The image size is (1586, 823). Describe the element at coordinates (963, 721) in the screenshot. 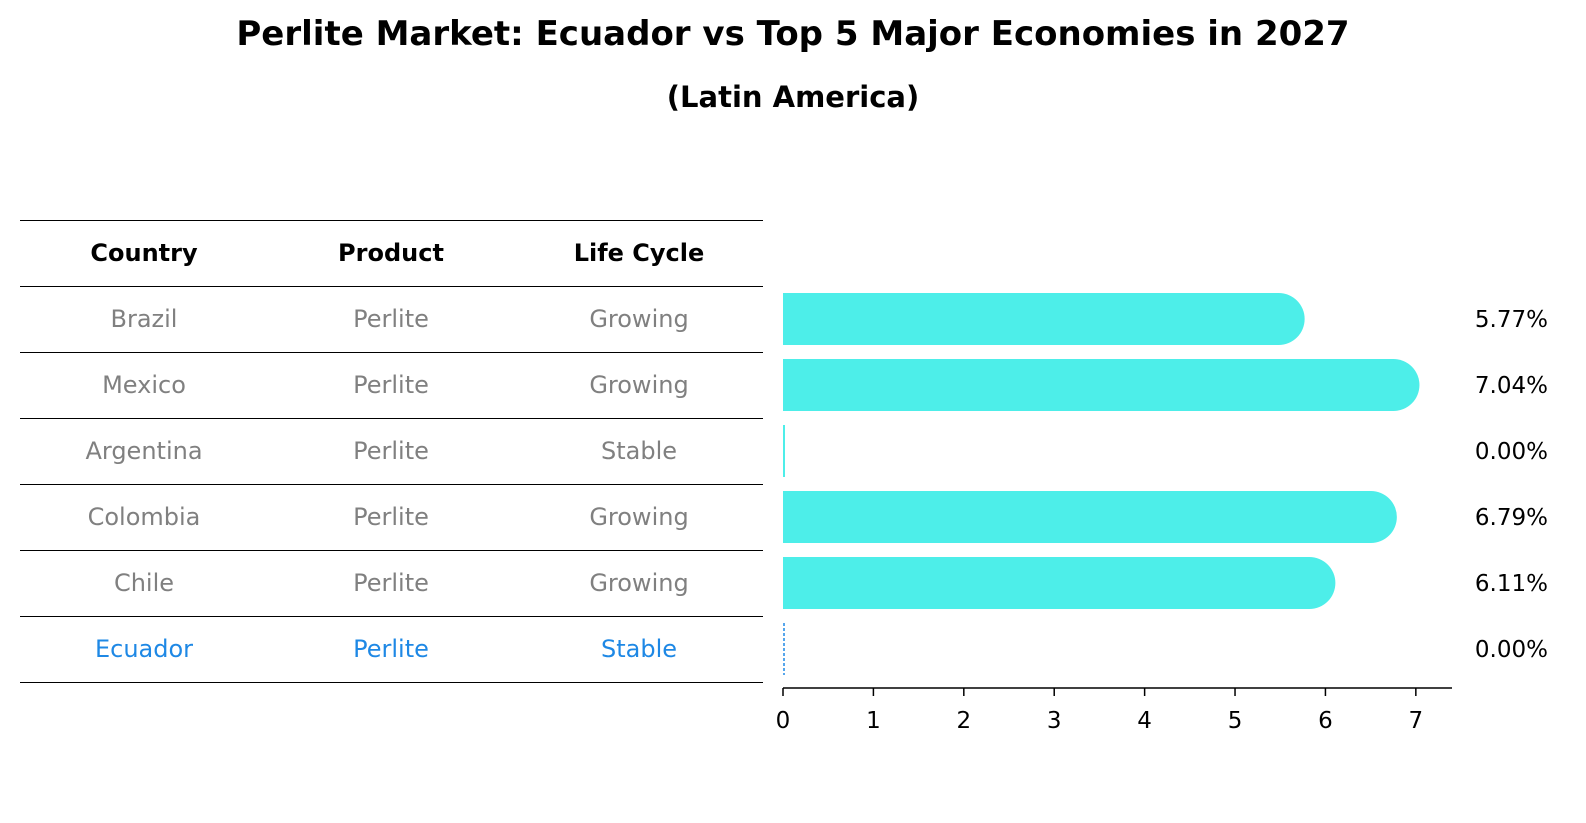

I see `x-tick-label: 2` at that location.